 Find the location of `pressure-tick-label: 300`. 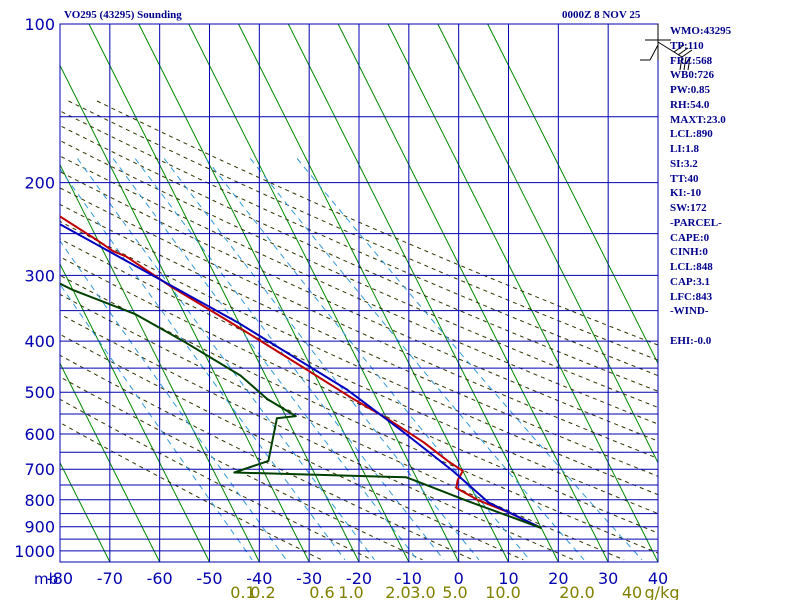

pressure-tick-label: 300 is located at coordinates (39, 275).